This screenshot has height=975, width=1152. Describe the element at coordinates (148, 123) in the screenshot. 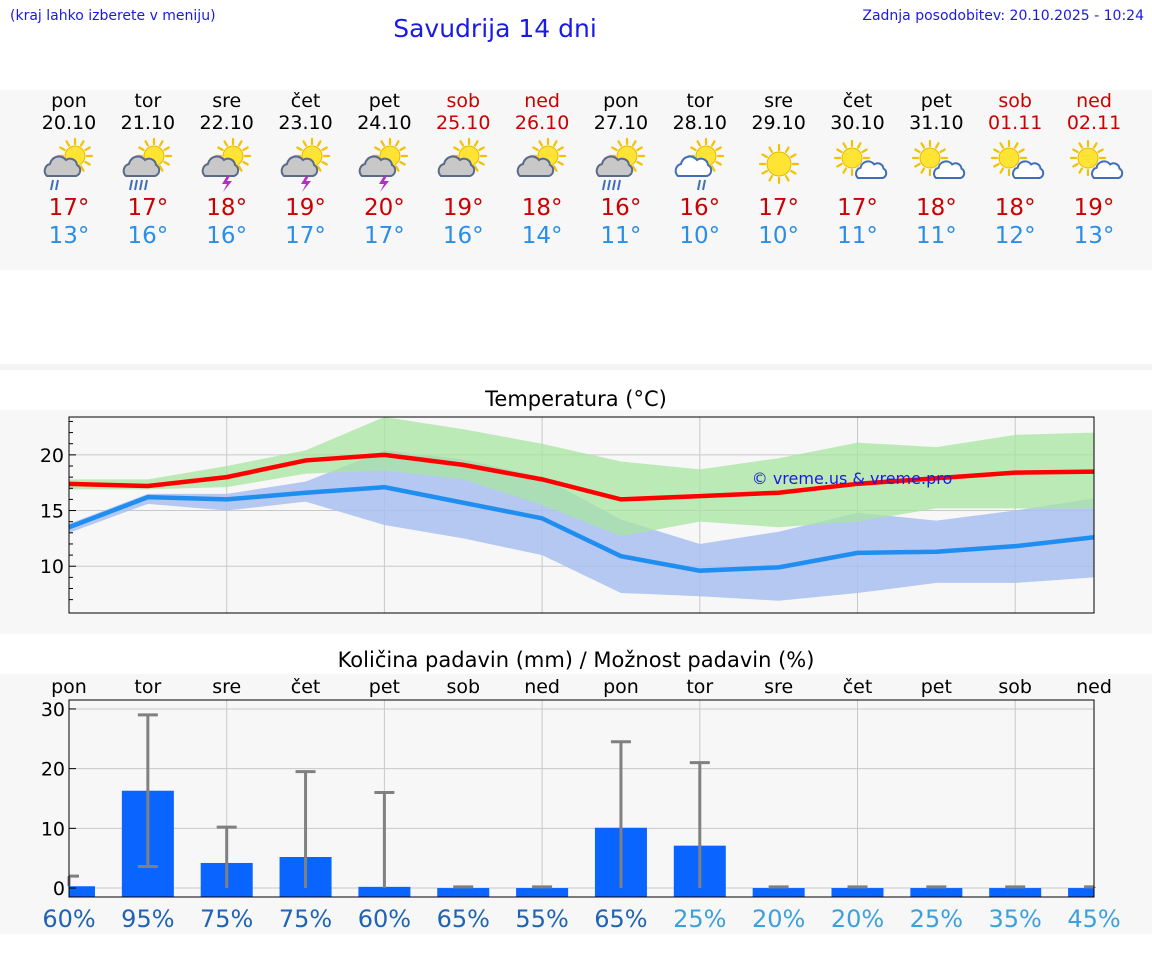

I see `day-date: 21.10` at that location.